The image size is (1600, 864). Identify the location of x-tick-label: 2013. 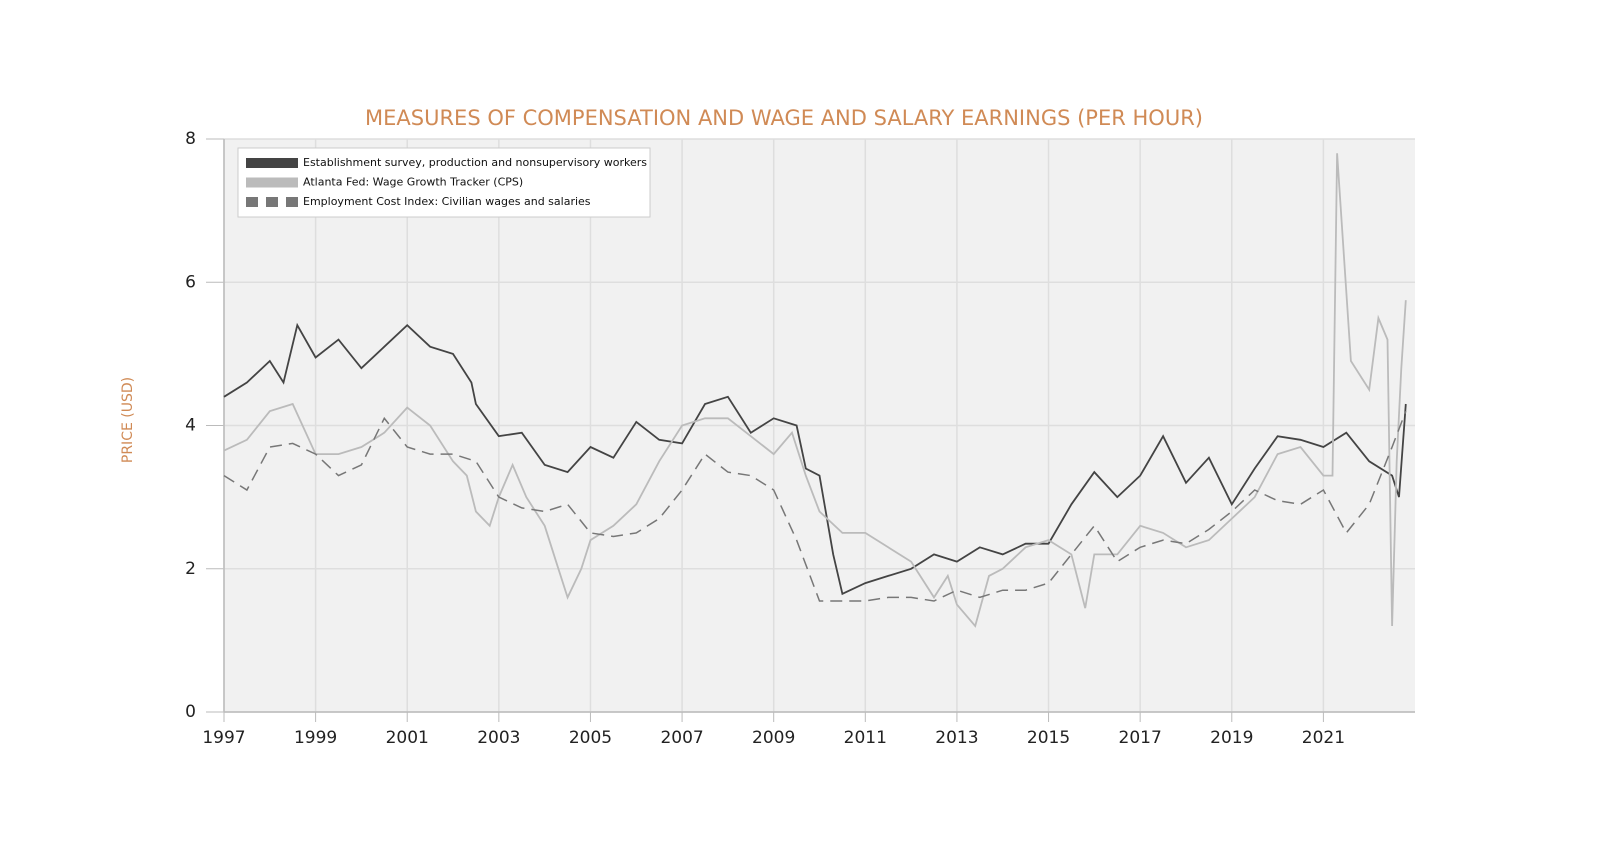
(956, 738).